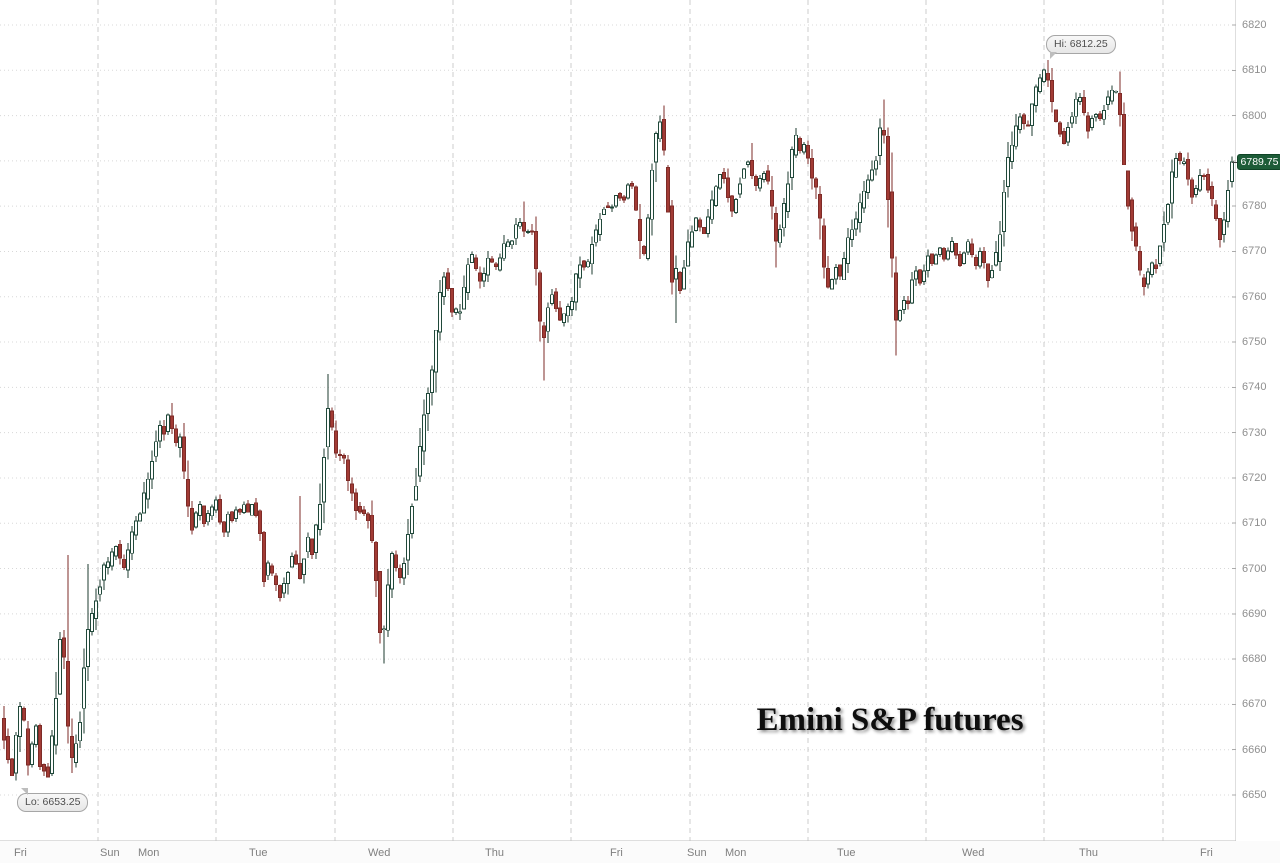 The height and width of the screenshot is (863, 1280). What do you see at coordinates (1254, 206) in the screenshot?
I see `price-axis-label: 6780` at bounding box center [1254, 206].